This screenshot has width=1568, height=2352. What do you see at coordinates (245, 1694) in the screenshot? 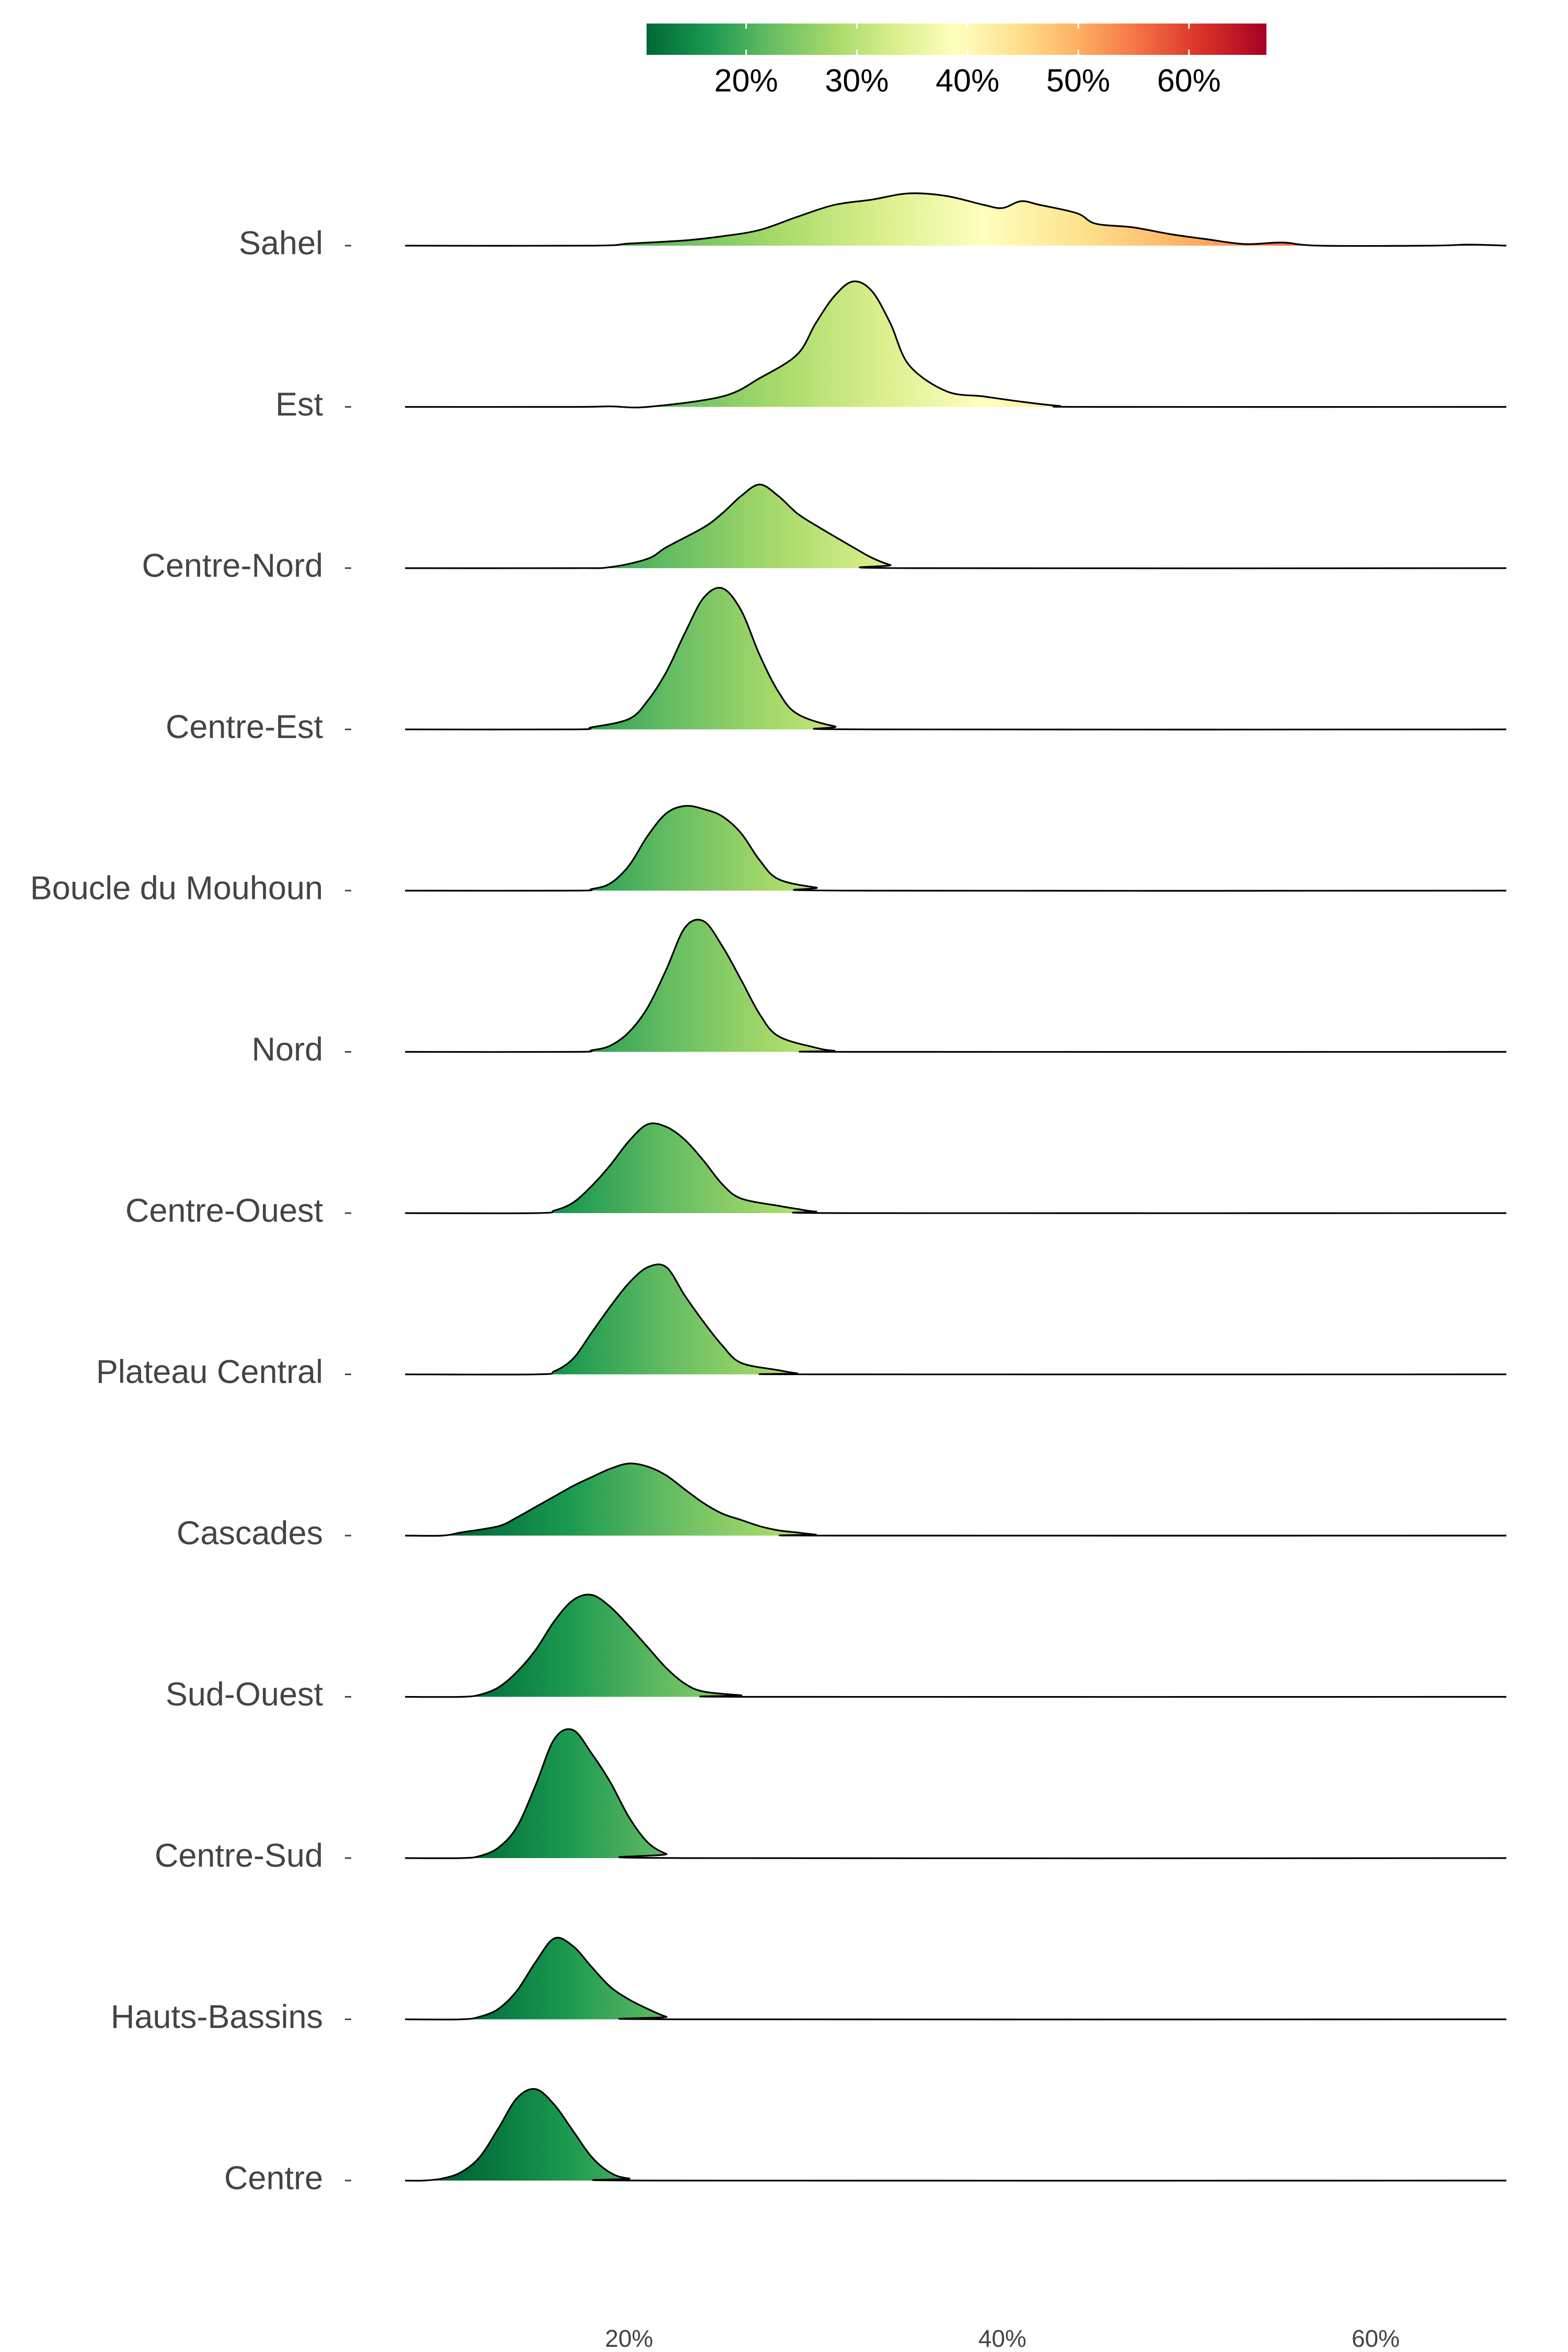
I see `y-label-sud-ouest: Sud-Ouest` at bounding box center [245, 1694].